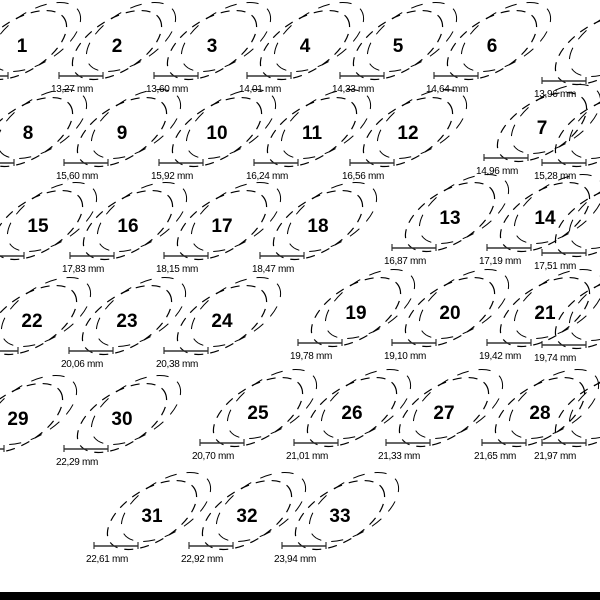 This screenshot has height=600, width=600. I want to click on ring-size-item: 15m, so click(49, 221).